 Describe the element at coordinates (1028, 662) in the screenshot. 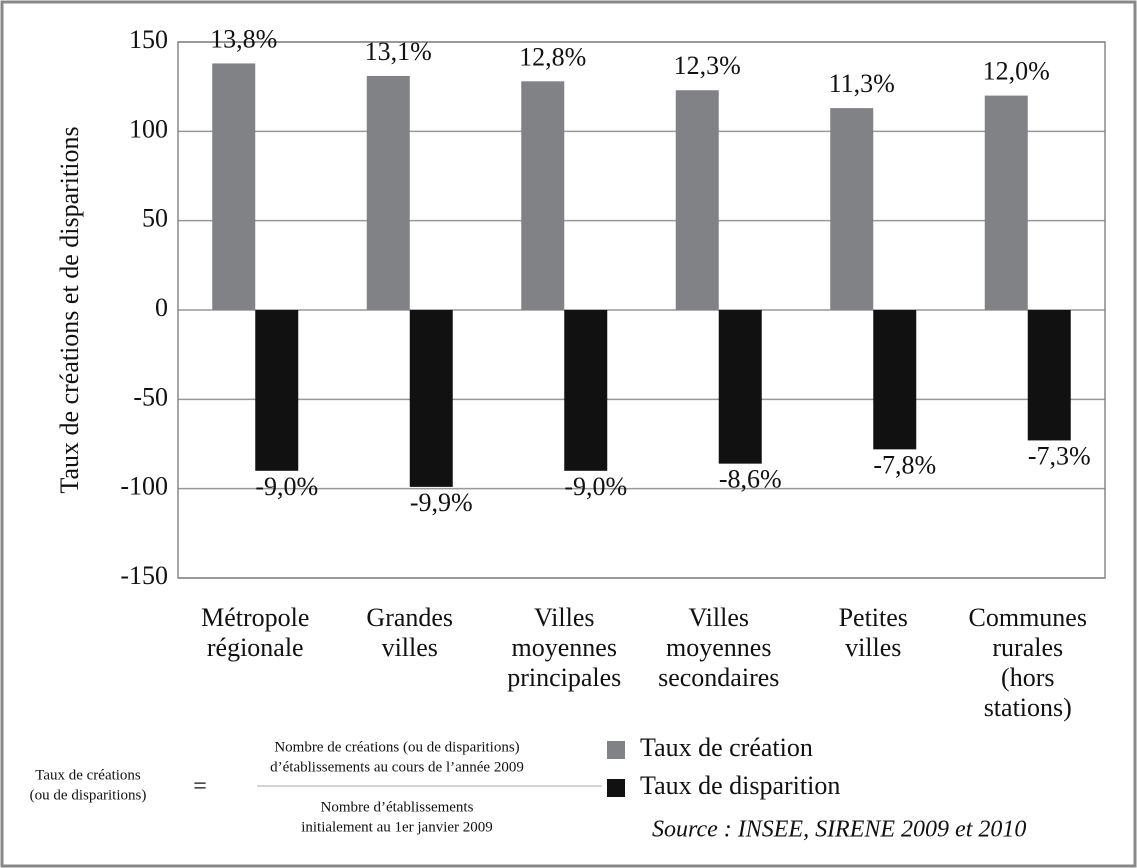

I see `x-tick-label: Communes rurales (hors stations)` at that location.